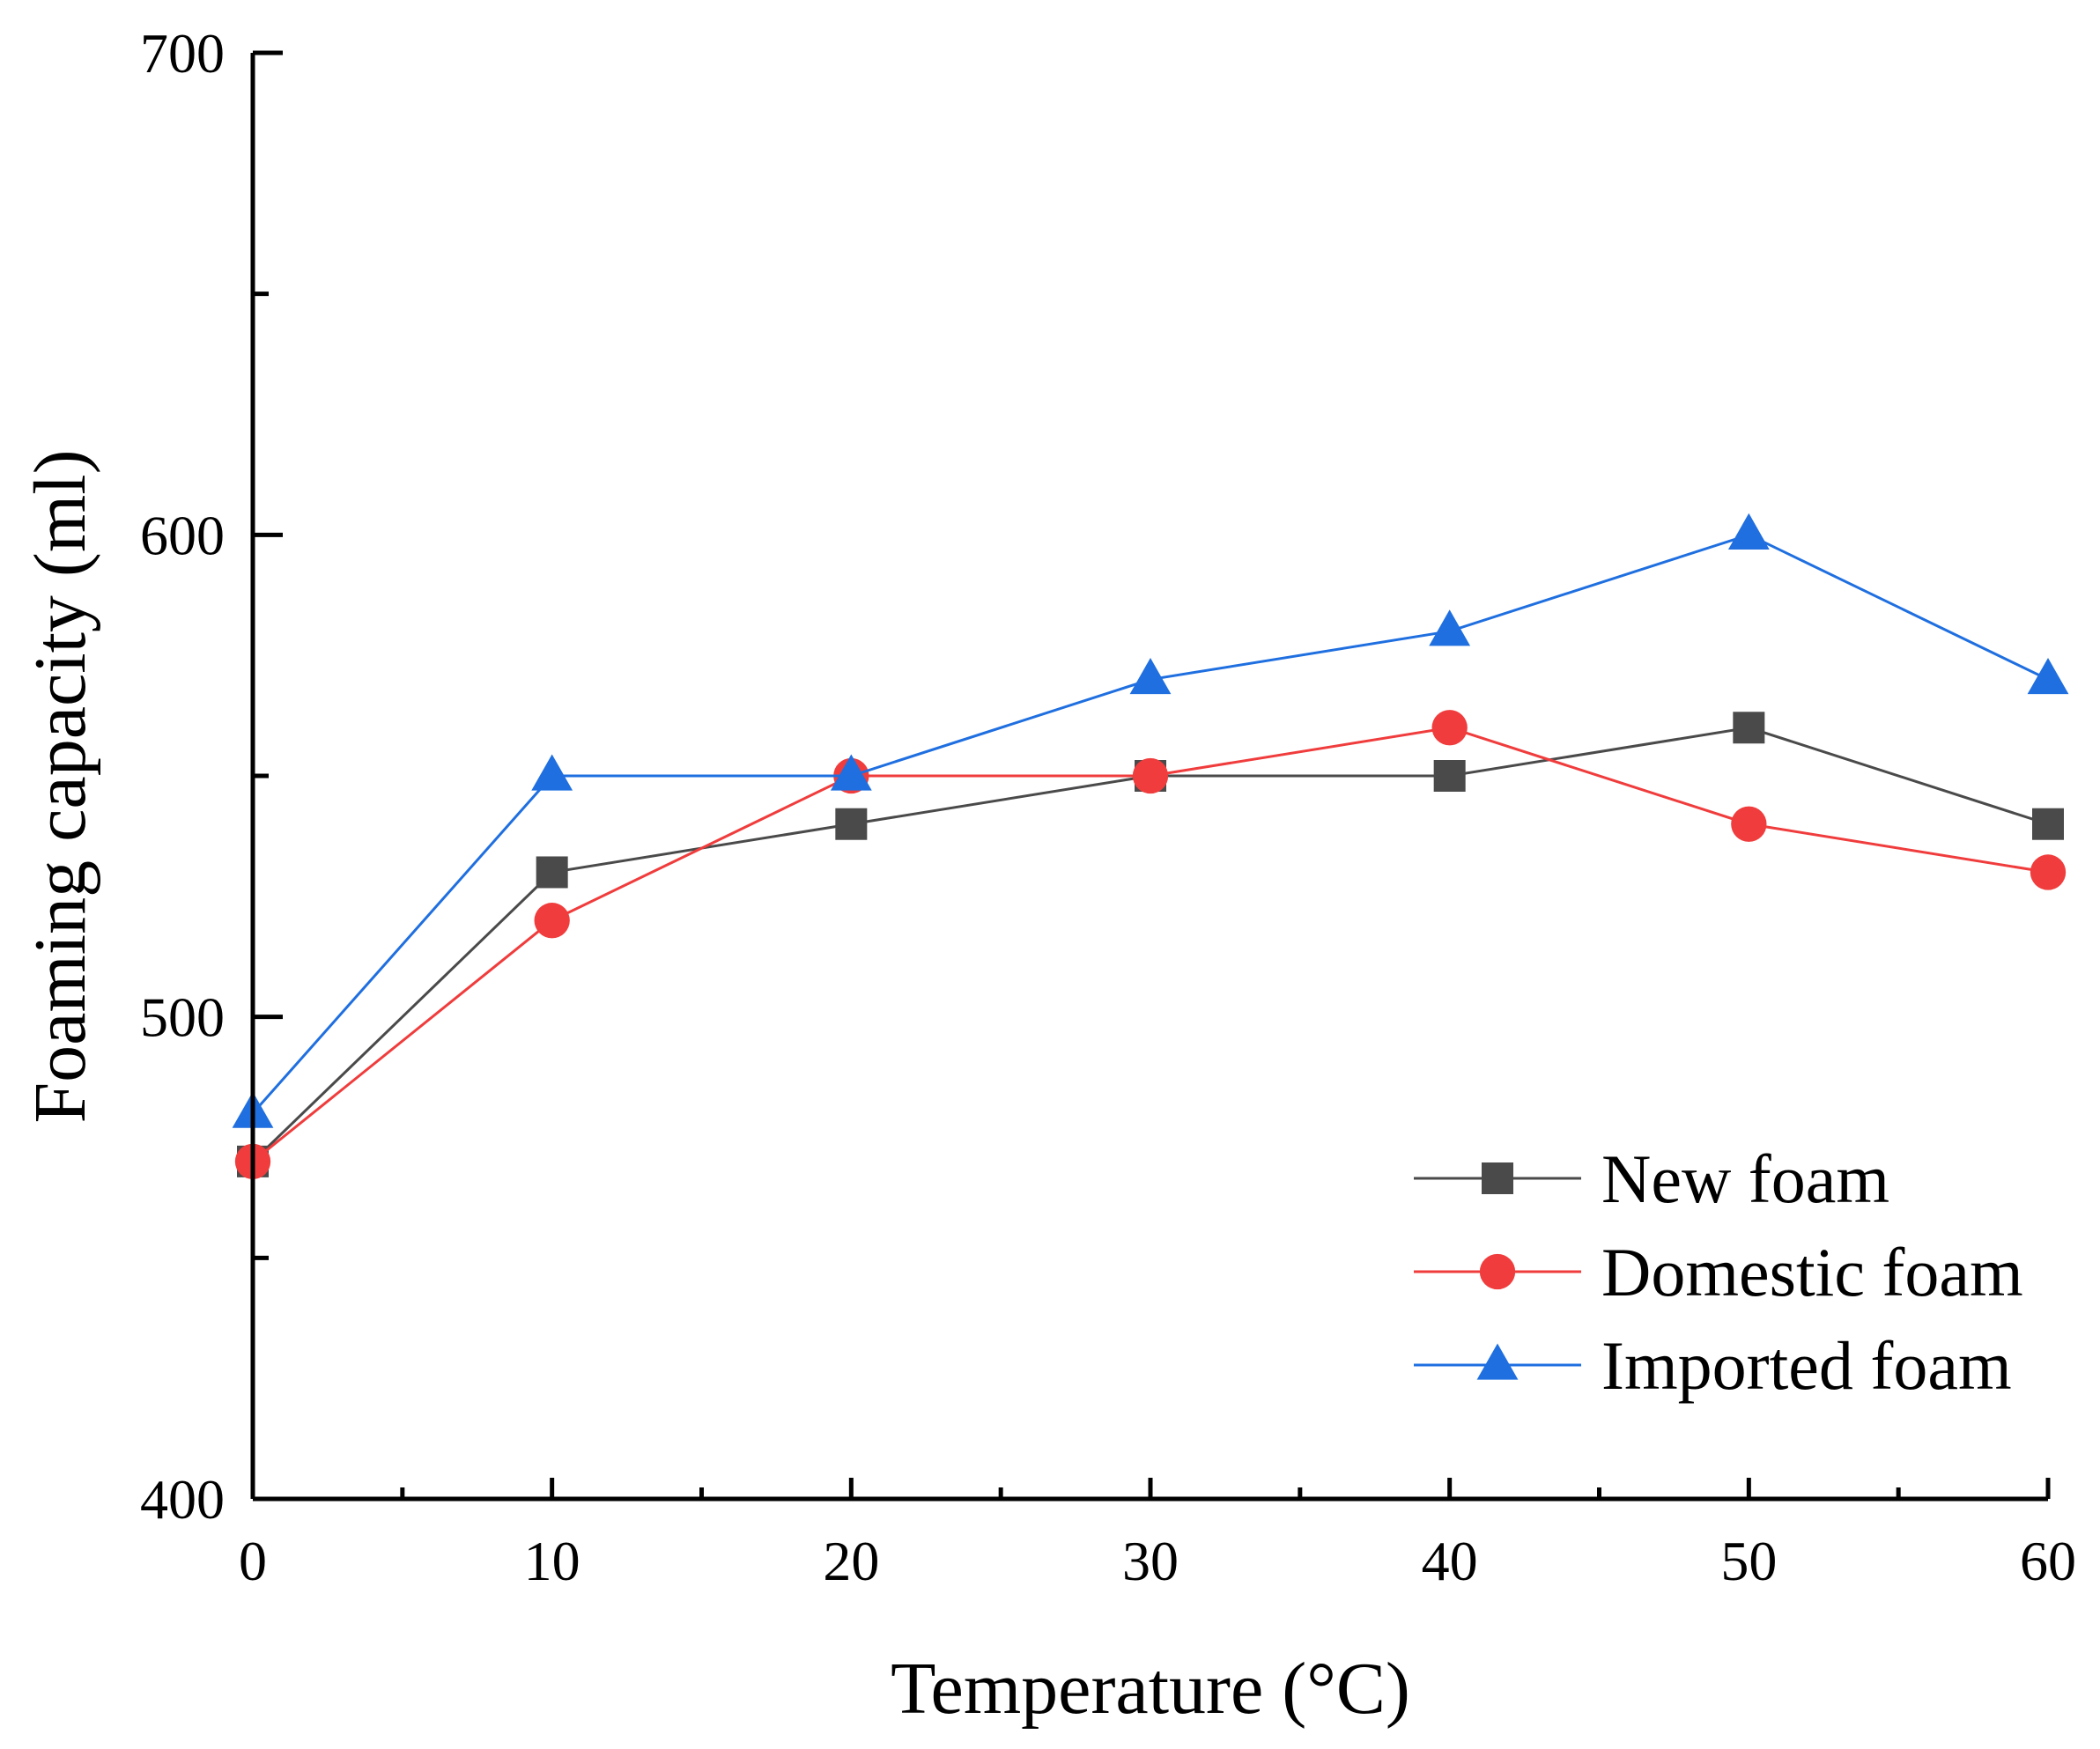 Image resolution: width=2100 pixels, height=1749 pixels. Describe the element at coordinates (1745, 1178) in the screenshot. I see `legend-label: New foam` at that location.